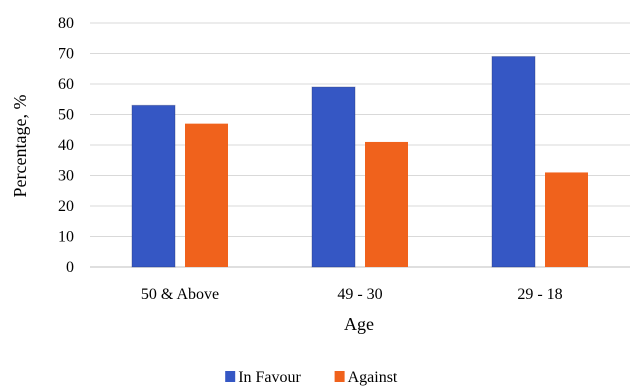 The image size is (638, 392). I want to click on y-tick-label: 40, so click(66, 145).